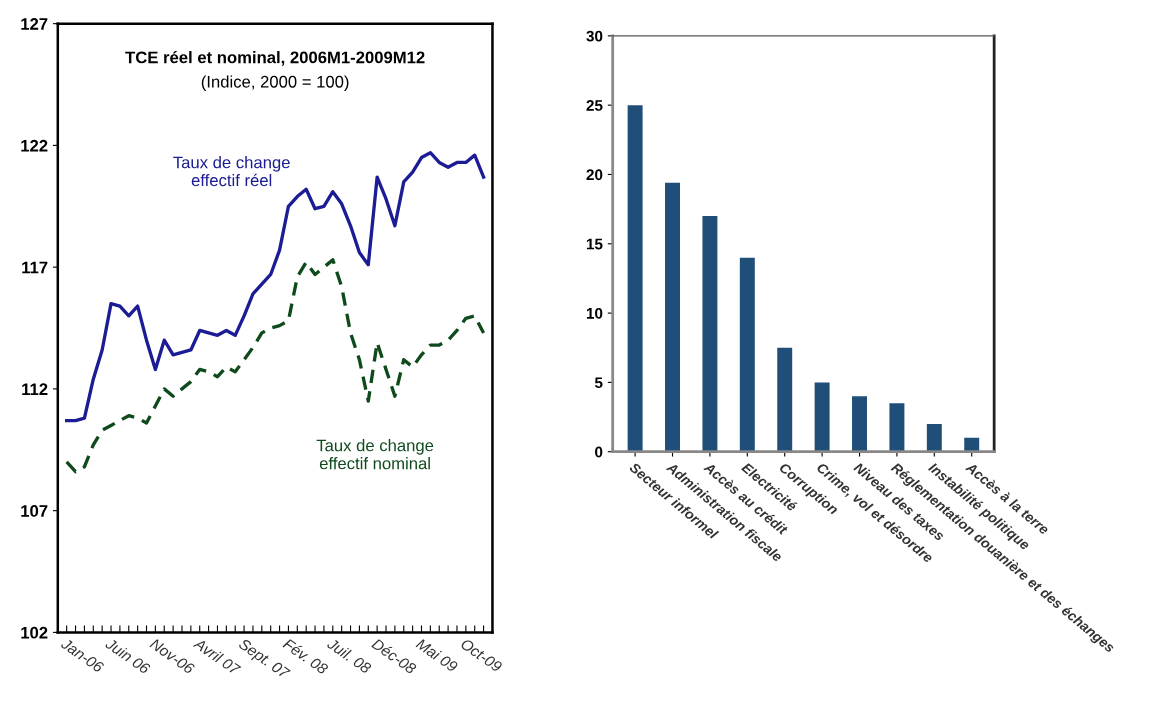 Image resolution: width=1156 pixels, height=717 pixels. What do you see at coordinates (437, 655) in the screenshot?
I see `x-tick-label: Mai 09` at bounding box center [437, 655].